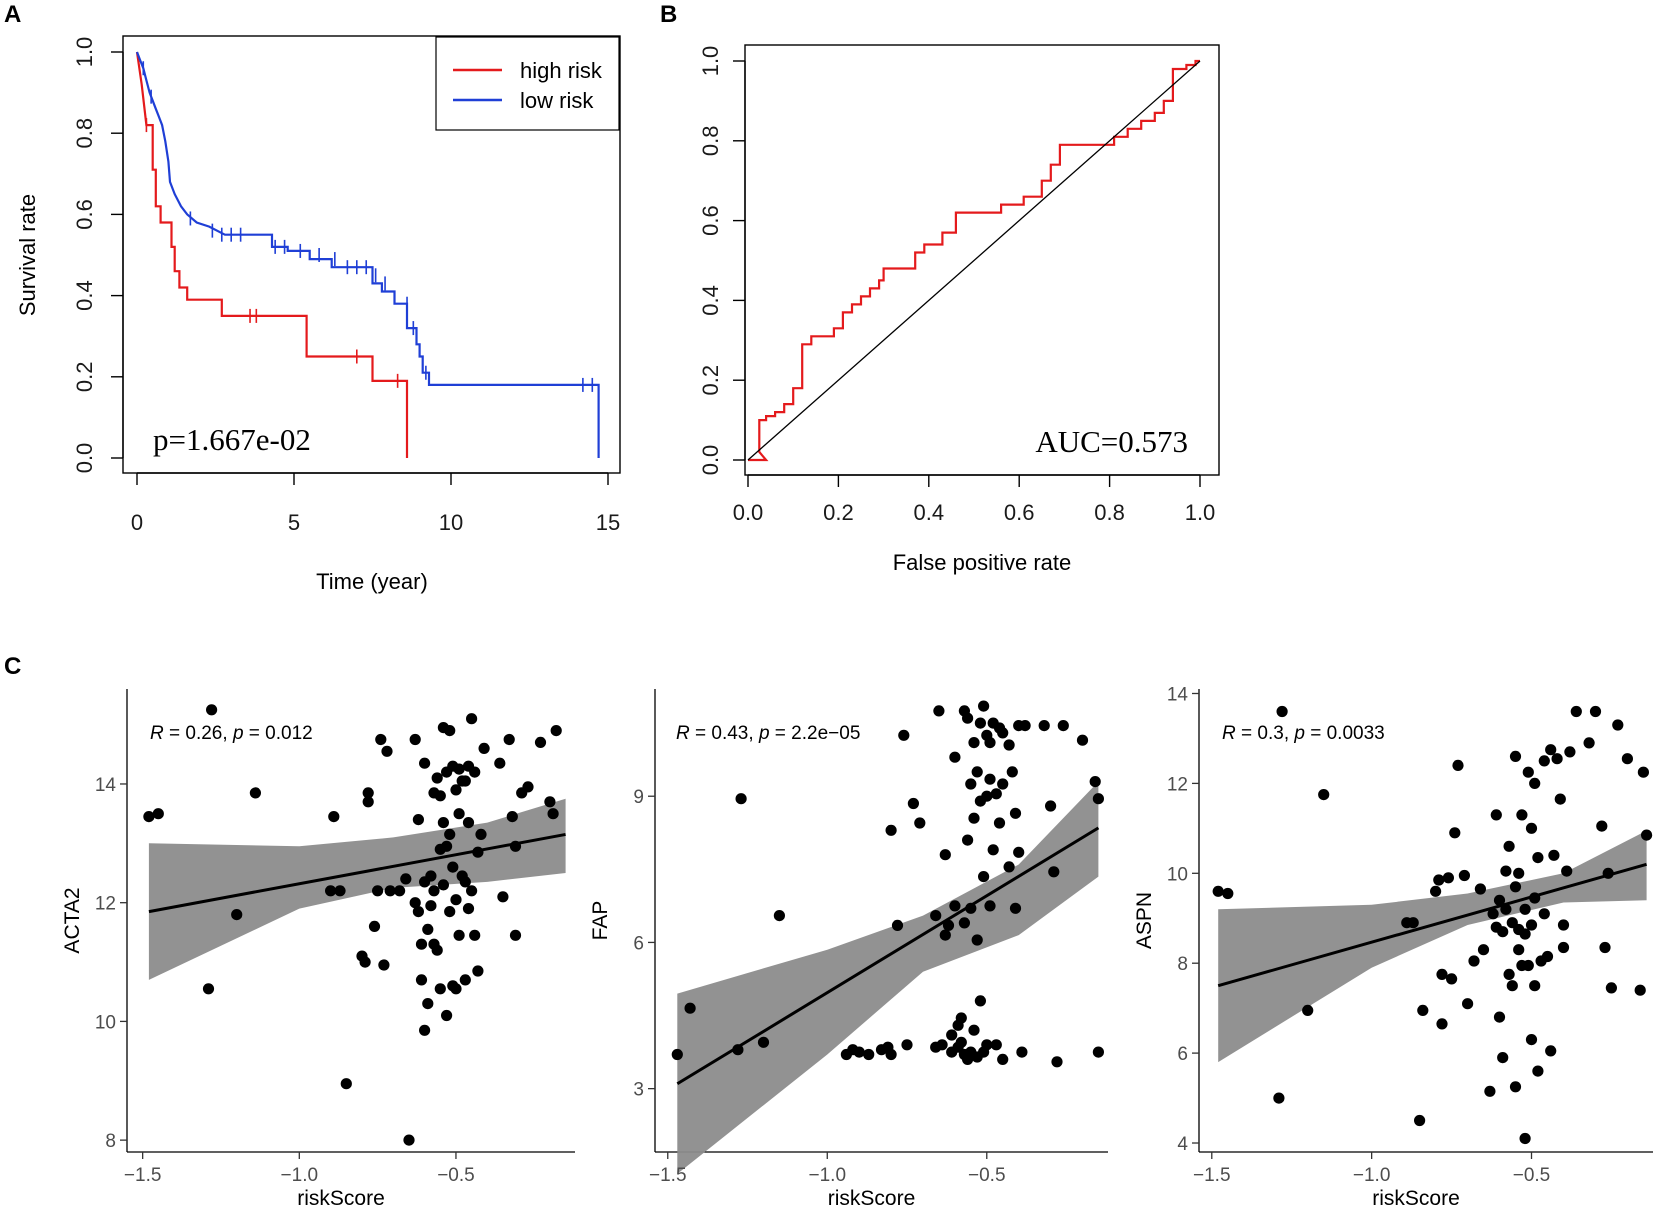  Describe the element at coordinates (12, 14) in the screenshot. I see `panel-letter-a: A` at that location.